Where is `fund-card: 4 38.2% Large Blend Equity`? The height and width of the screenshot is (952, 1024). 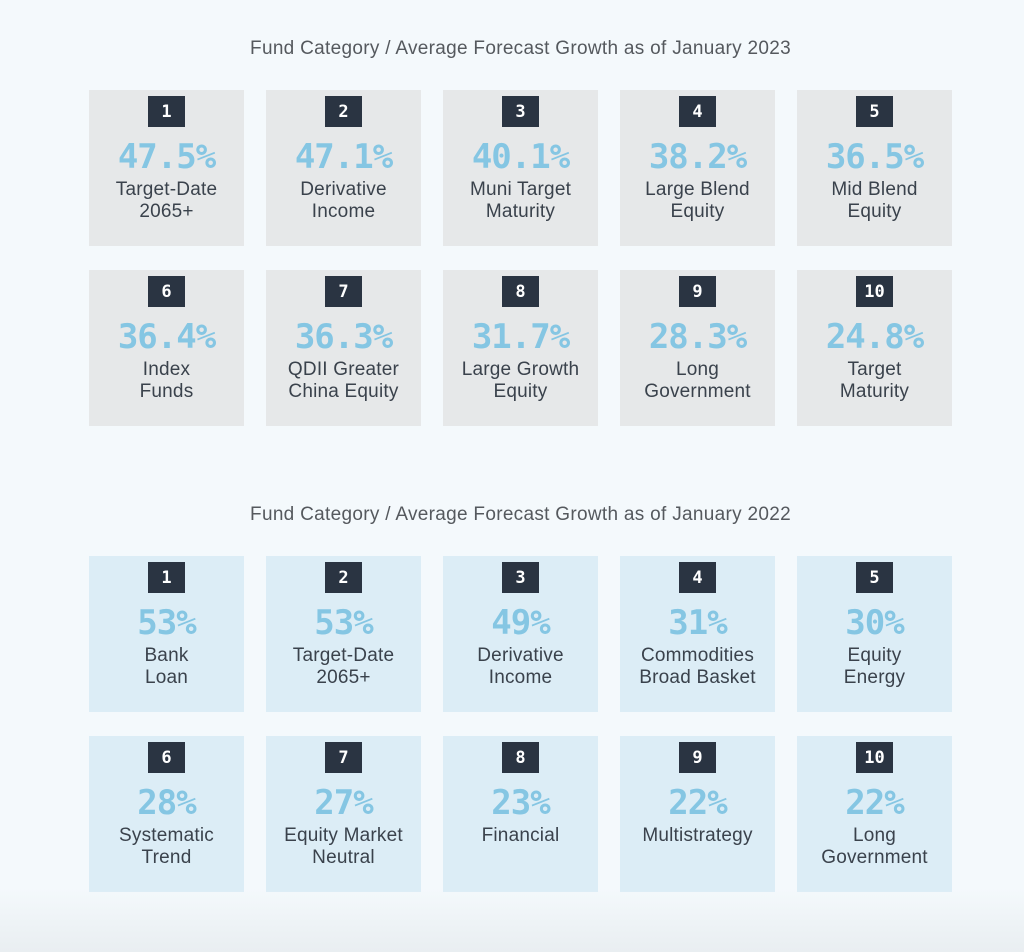
fund-card: 4 38.2% Large Blend Equity is located at coordinates (697, 168).